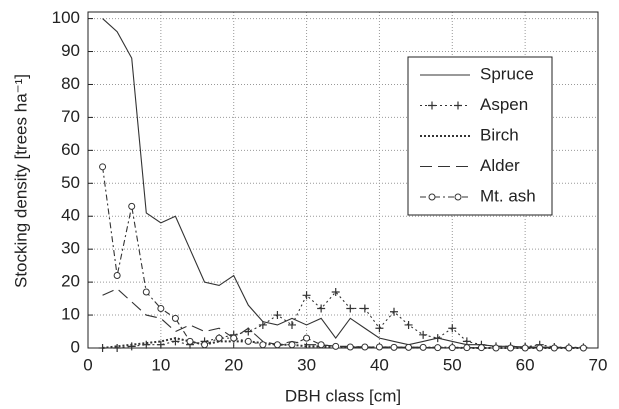  Describe the element at coordinates (500, 165) in the screenshot. I see `legend-label: Alder` at that location.